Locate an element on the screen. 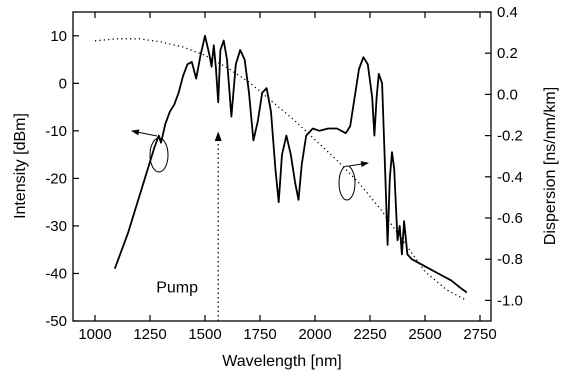  right-y-tick-label: -0.2 is located at coordinates (510, 136).